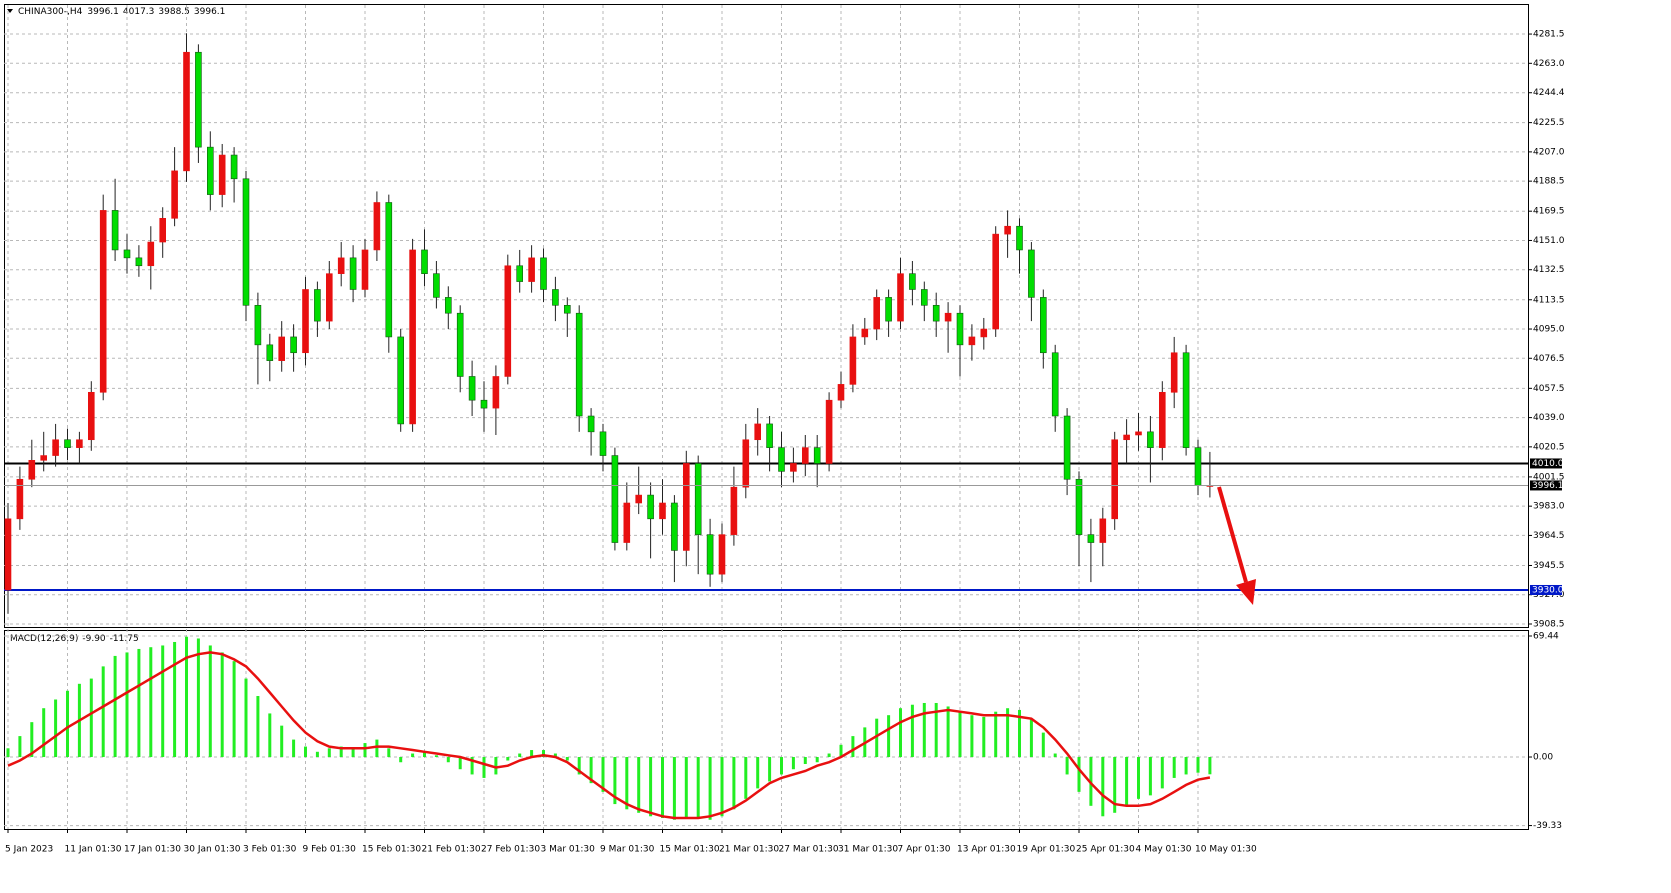 The image size is (1671, 893). Describe the element at coordinates (10, 11) in the screenshot. I see `menu-arrow` at that location.